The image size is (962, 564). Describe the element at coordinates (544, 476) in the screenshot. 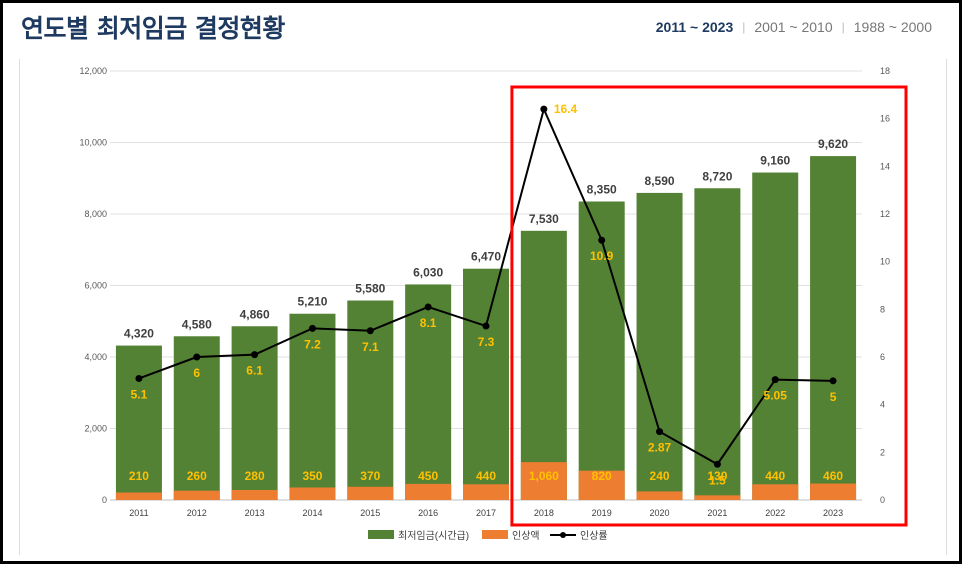

I see `increase-data-label: 1,060` at that location.